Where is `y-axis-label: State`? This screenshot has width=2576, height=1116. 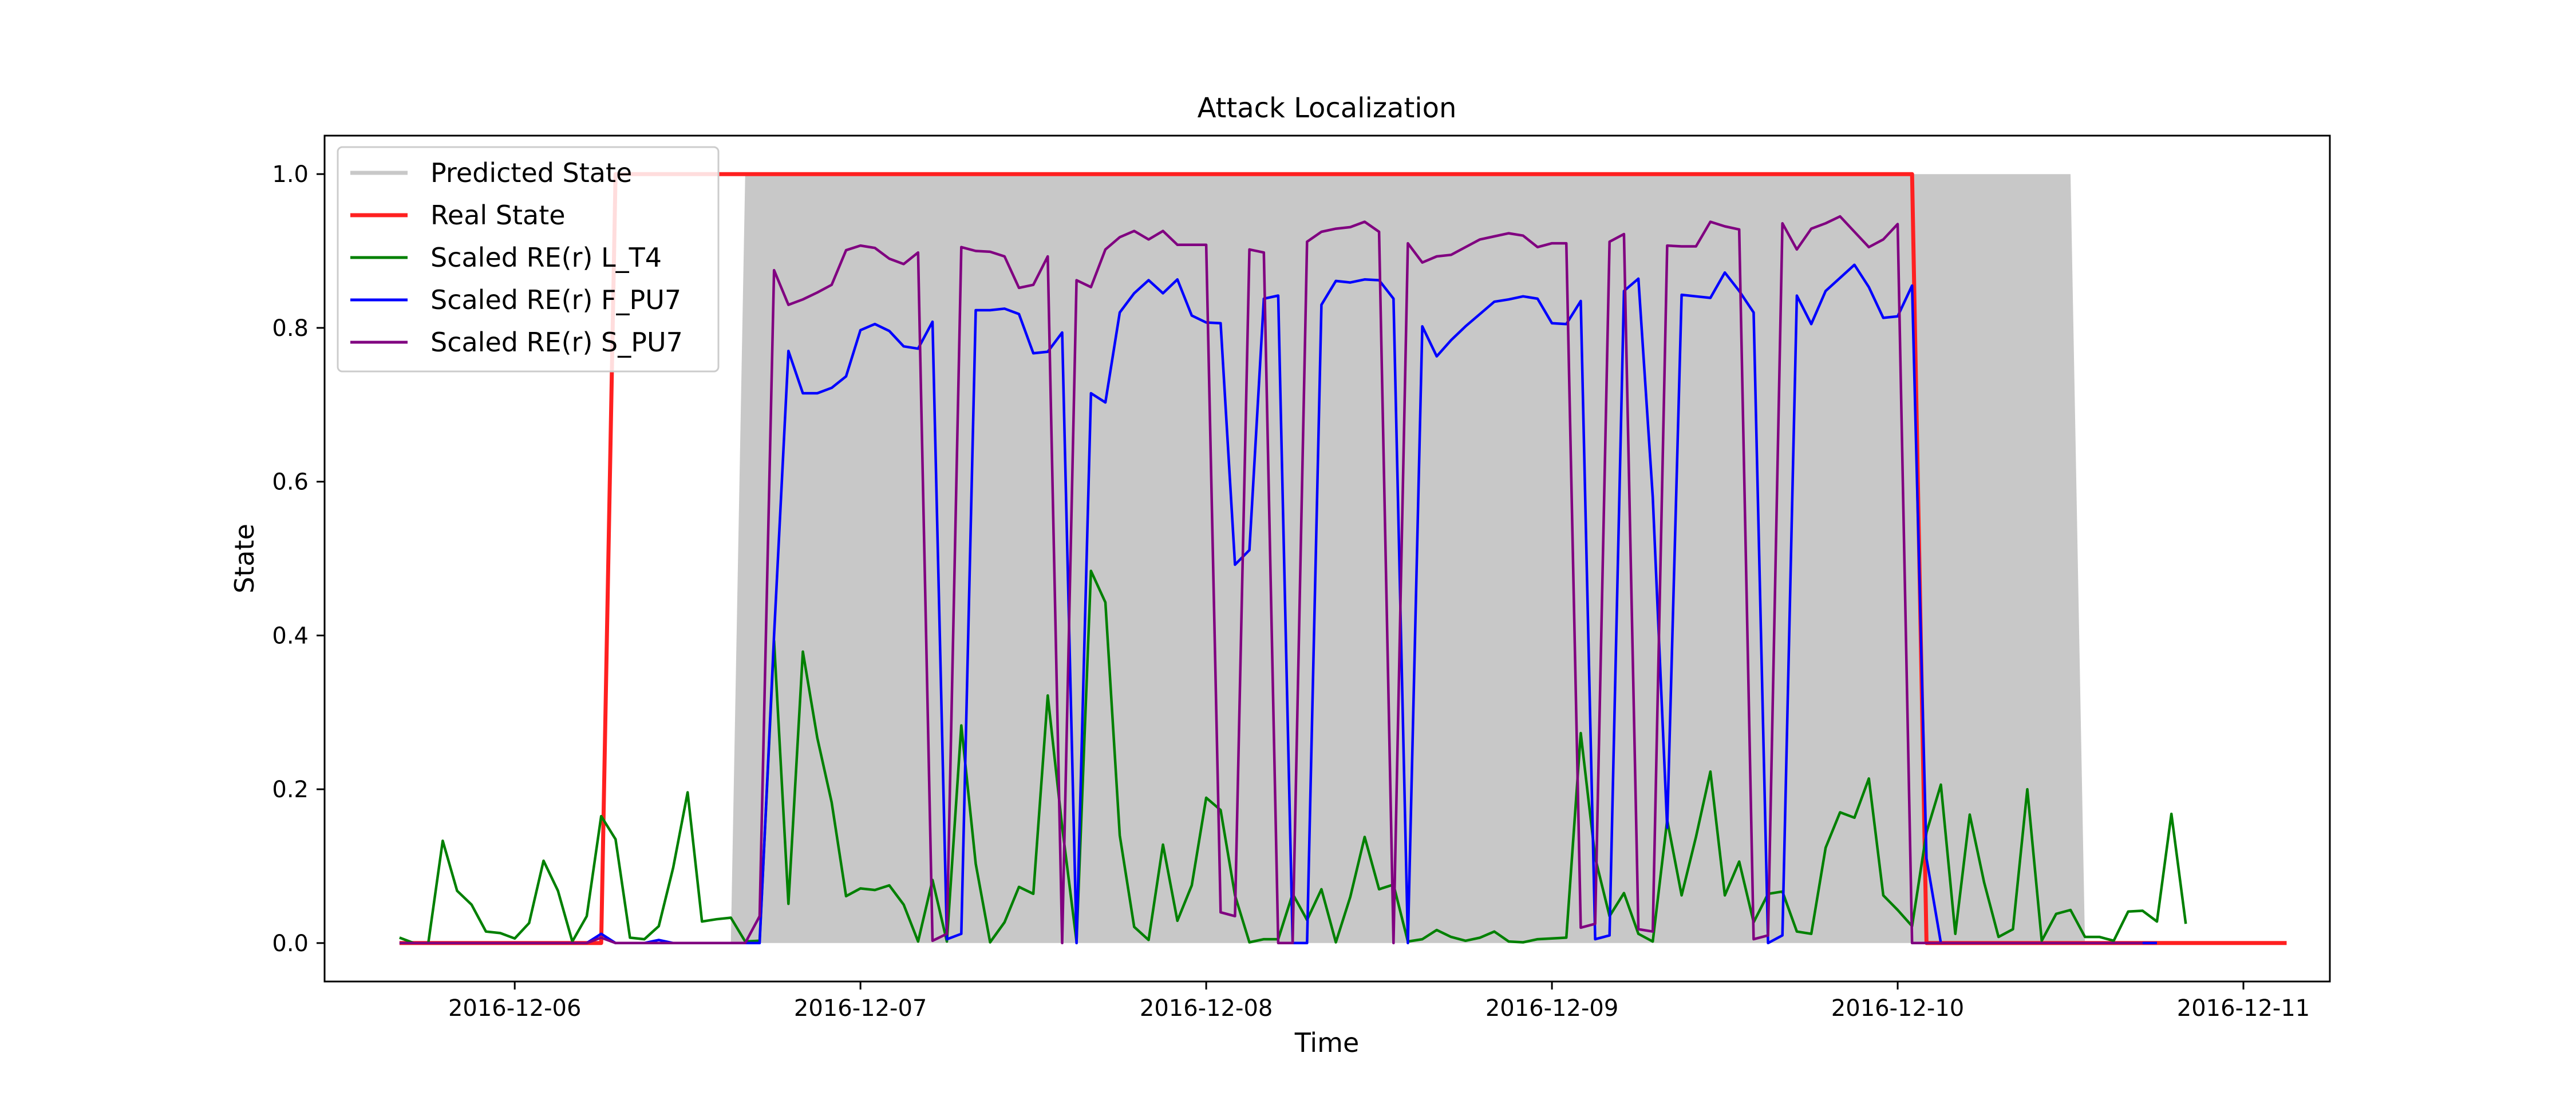
y-axis-label: State is located at coordinates (244, 558).